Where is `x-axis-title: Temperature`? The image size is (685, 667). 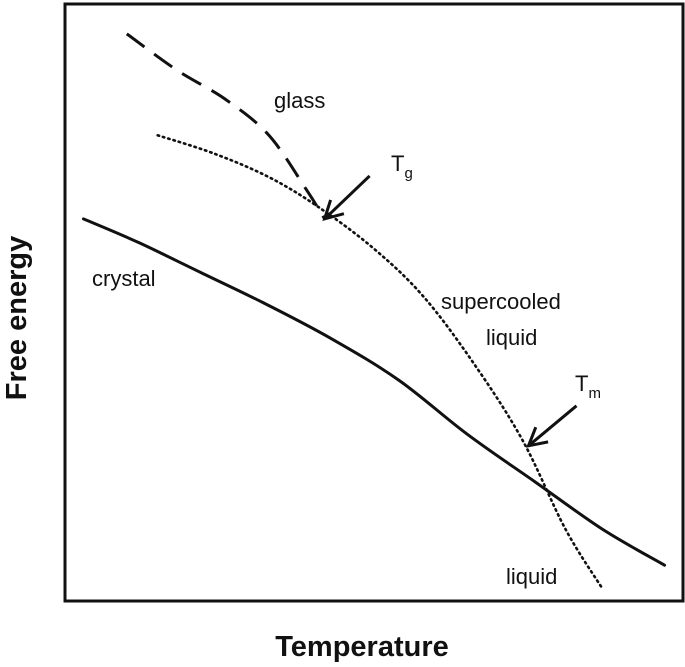
x-axis-title: Temperature is located at coordinates (362, 647).